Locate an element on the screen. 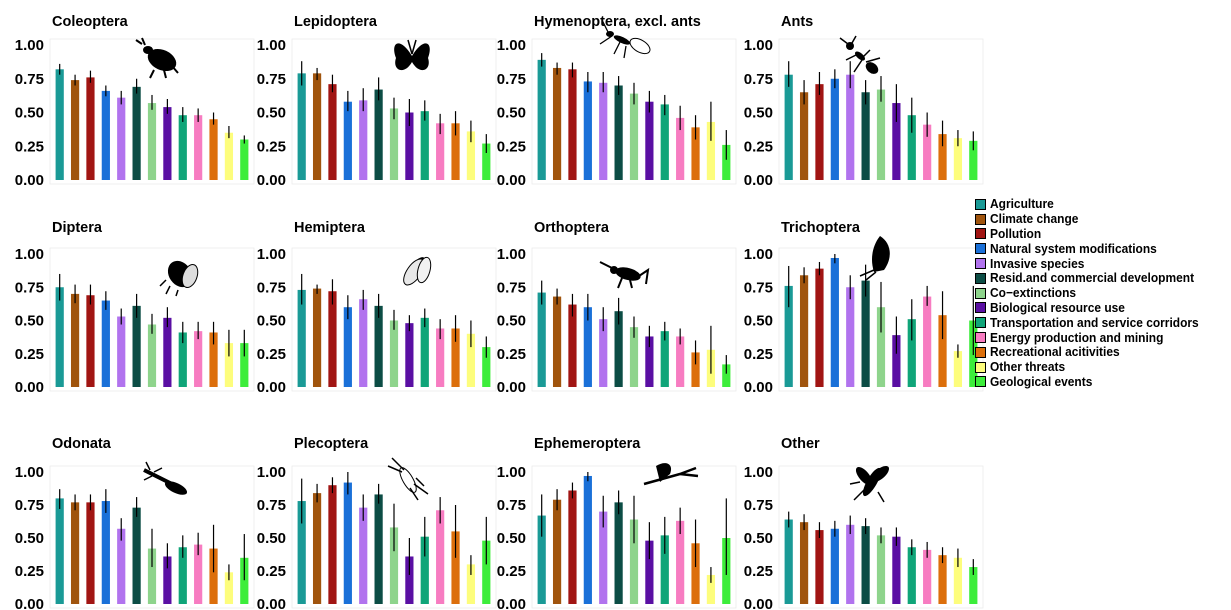  panel-0: Coleoptera 0.00 0.25 0.50 0.75 1.00 is located at coordinates (135, 101).